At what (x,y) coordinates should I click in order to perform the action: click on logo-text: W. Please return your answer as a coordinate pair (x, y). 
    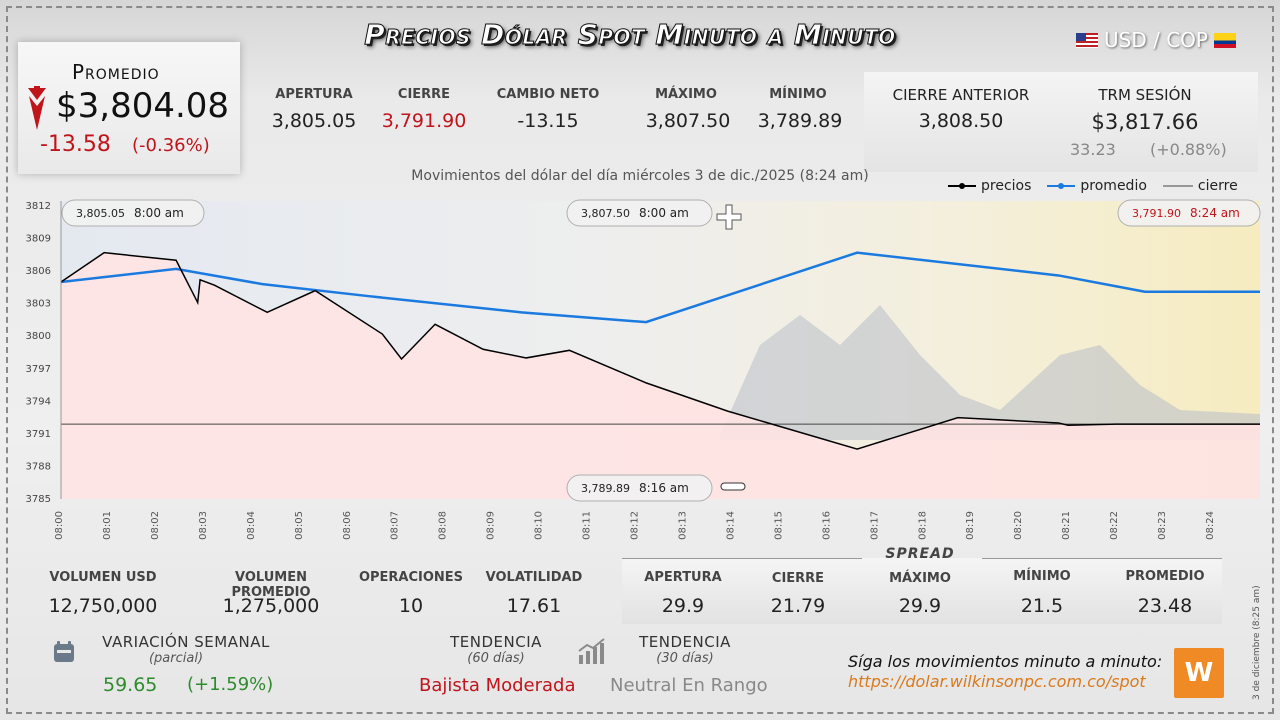
    Looking at the image, I should click on (1199, 673).